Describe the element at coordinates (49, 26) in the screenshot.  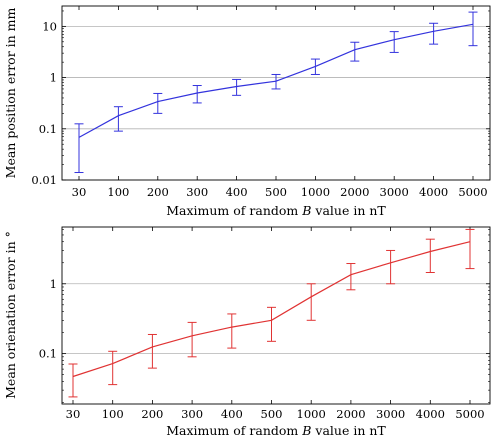
I see `y-tick-label: 10` at that location.